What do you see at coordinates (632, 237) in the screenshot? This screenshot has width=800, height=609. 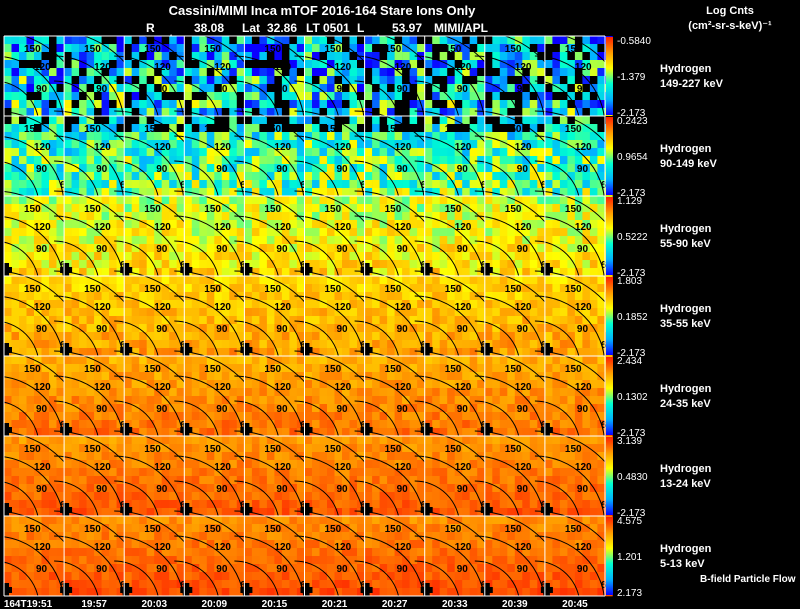 I see `colorbar-mid-label: 0.5222` at bounding box center [632, 237].